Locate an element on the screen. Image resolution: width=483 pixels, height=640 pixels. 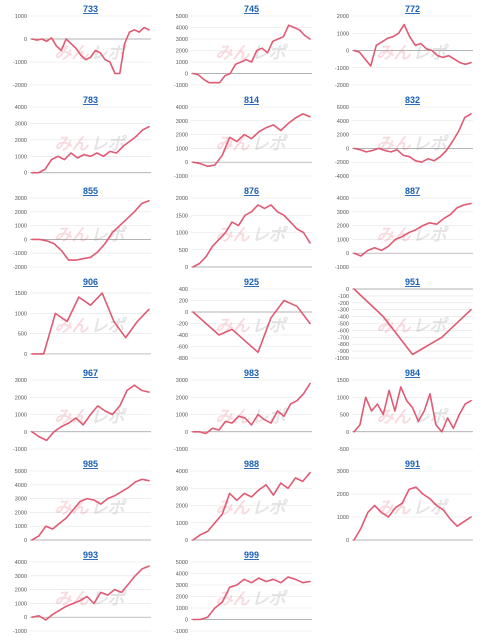
chart-title: 925 is located at coordinates (251, 282).